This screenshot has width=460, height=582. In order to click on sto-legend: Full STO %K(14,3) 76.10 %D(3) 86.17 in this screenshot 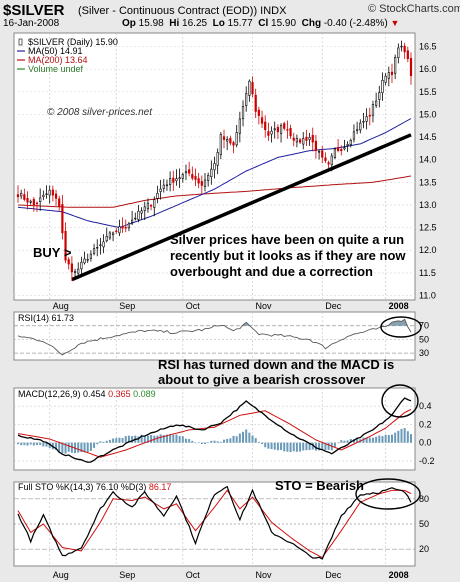, I will do `click(94, 487)`.